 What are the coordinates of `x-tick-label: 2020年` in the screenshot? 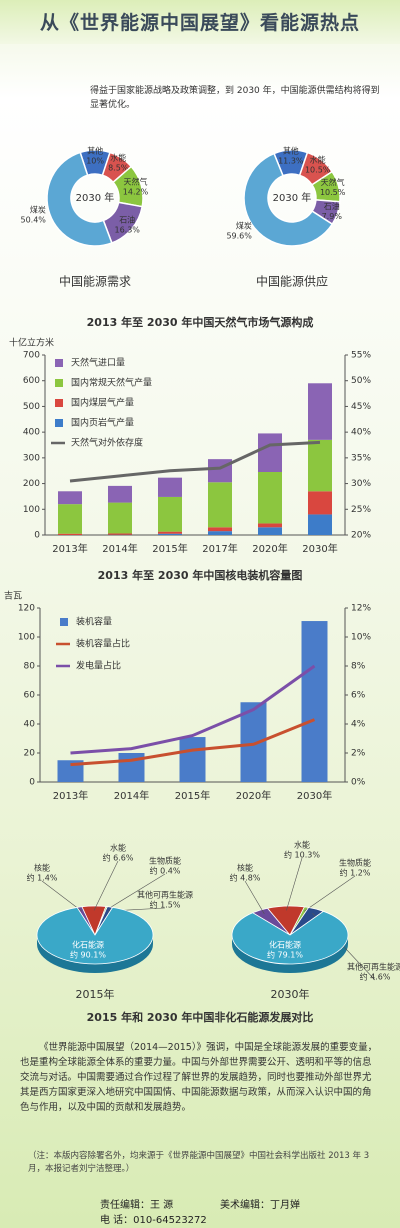 It's located at (253, 795).